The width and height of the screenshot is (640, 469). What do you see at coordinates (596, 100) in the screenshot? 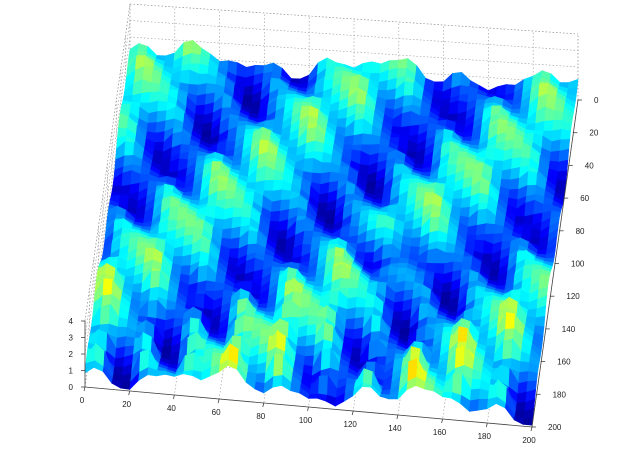
I see `y-tick-label: 0` at bounding box center [596, 100].